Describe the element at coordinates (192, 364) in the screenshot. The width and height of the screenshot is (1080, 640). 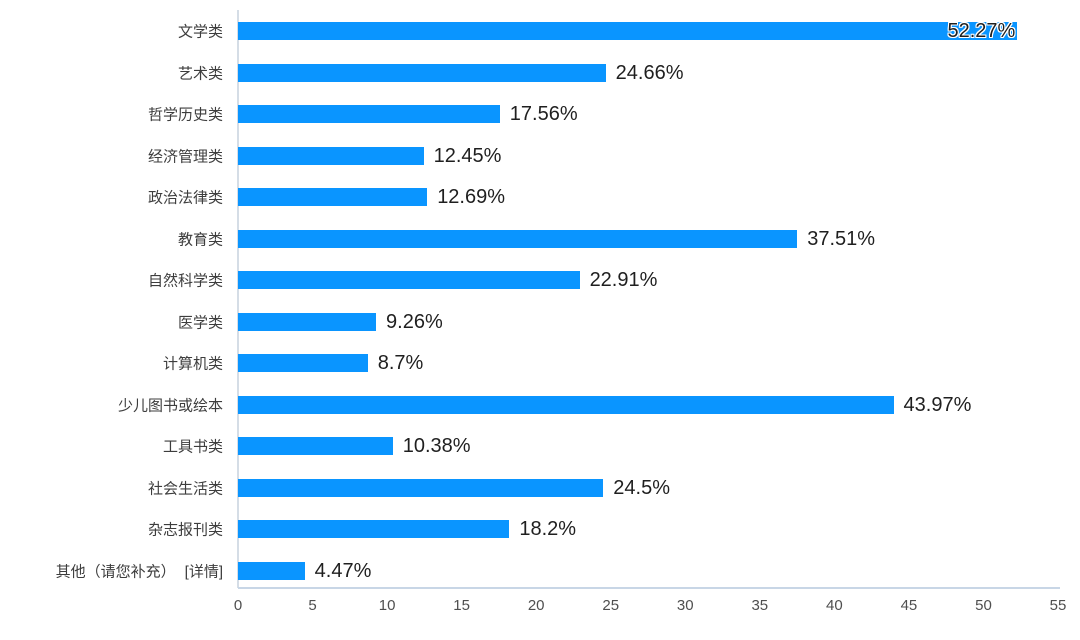
I see `category-label: 计算机类` at that location.